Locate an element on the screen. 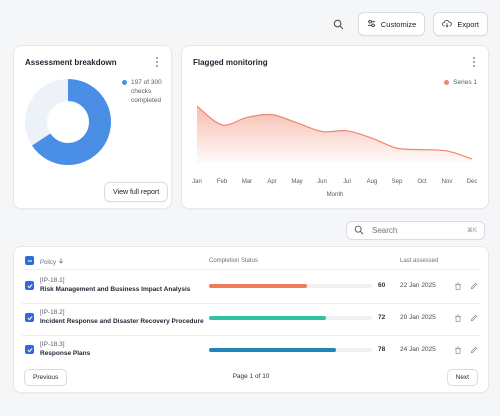  policy-id: [IP-18.2] is located at coordinates (52, 312).